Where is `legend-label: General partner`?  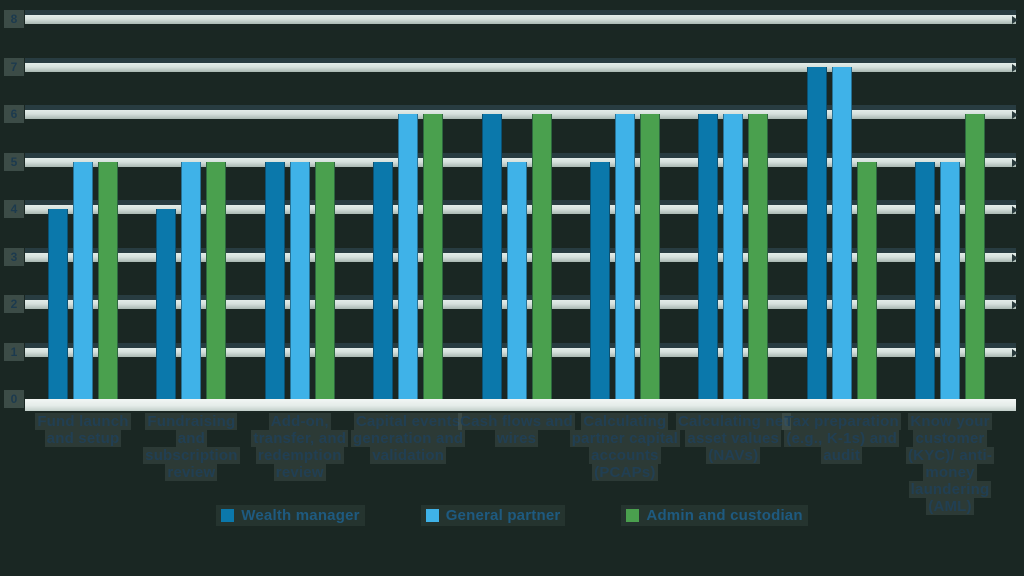 legend-label: General partner is located at coordinates (503, 515).